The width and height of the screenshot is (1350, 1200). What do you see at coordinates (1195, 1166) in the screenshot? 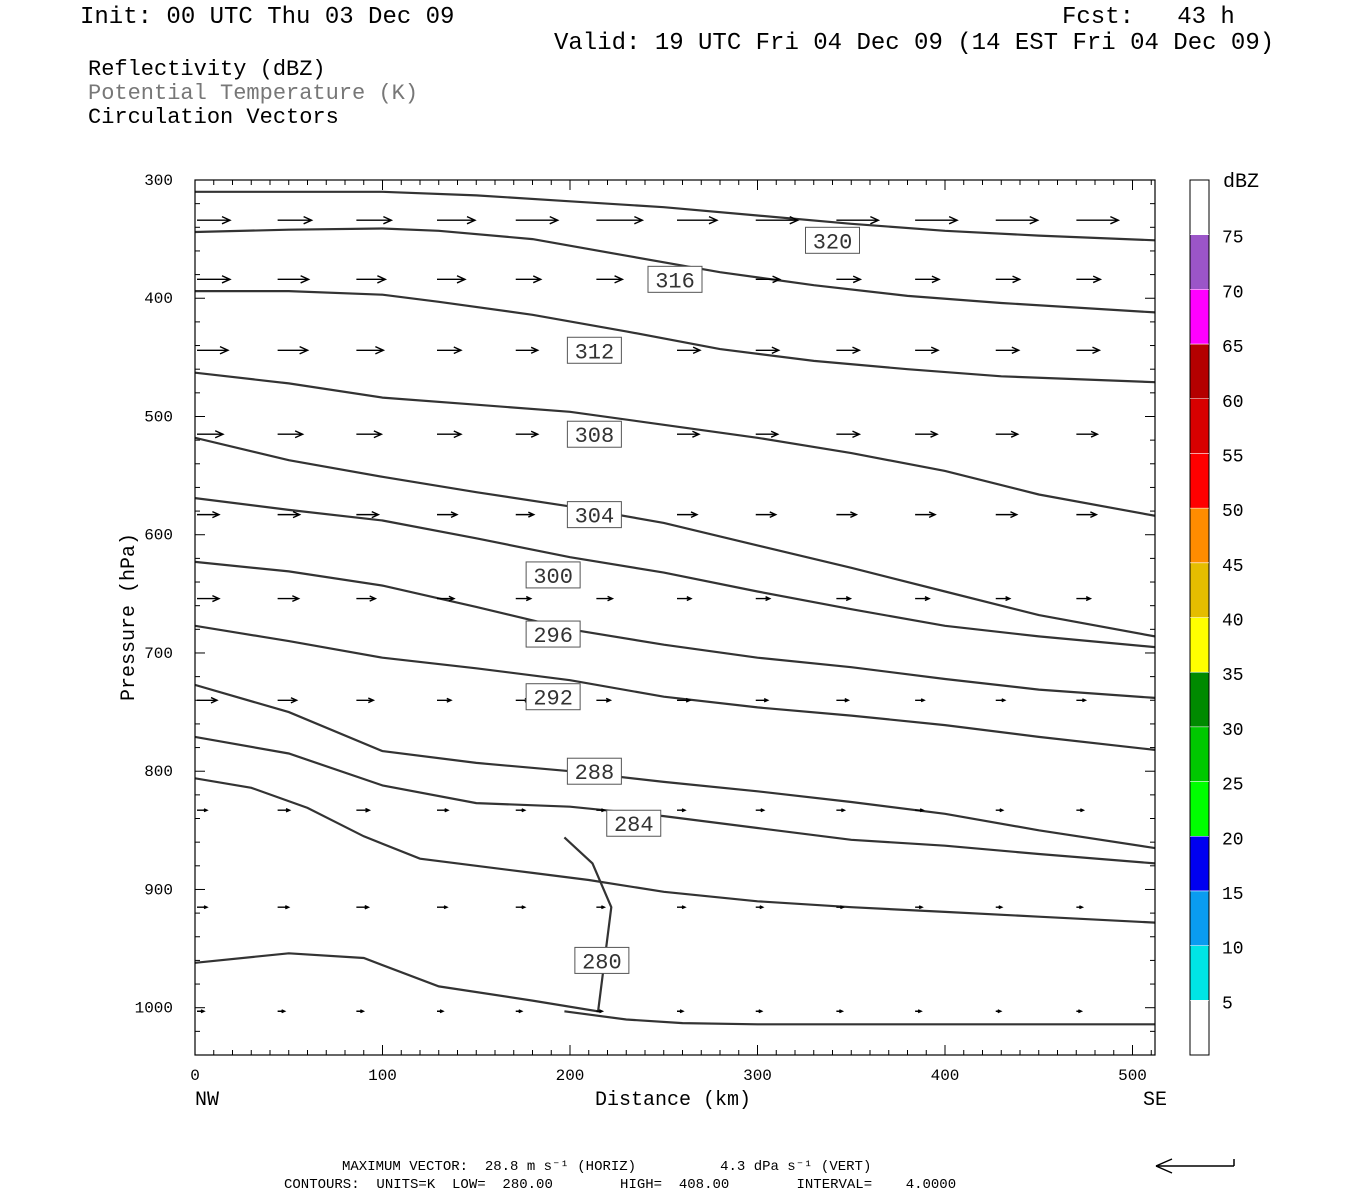
I see `reference-vector-icon` at bounding box center [1195, 1166].